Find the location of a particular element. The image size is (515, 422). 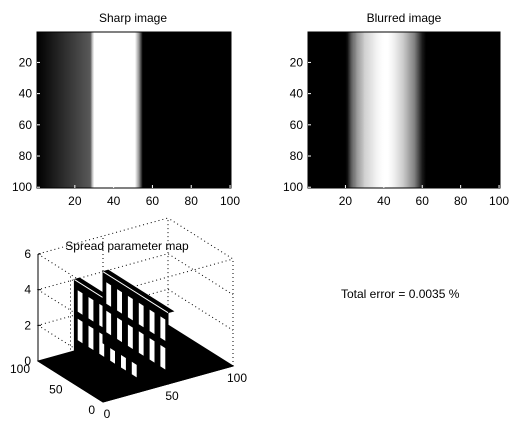

x-tick-label: 0 is located at coordinates (107, 414).